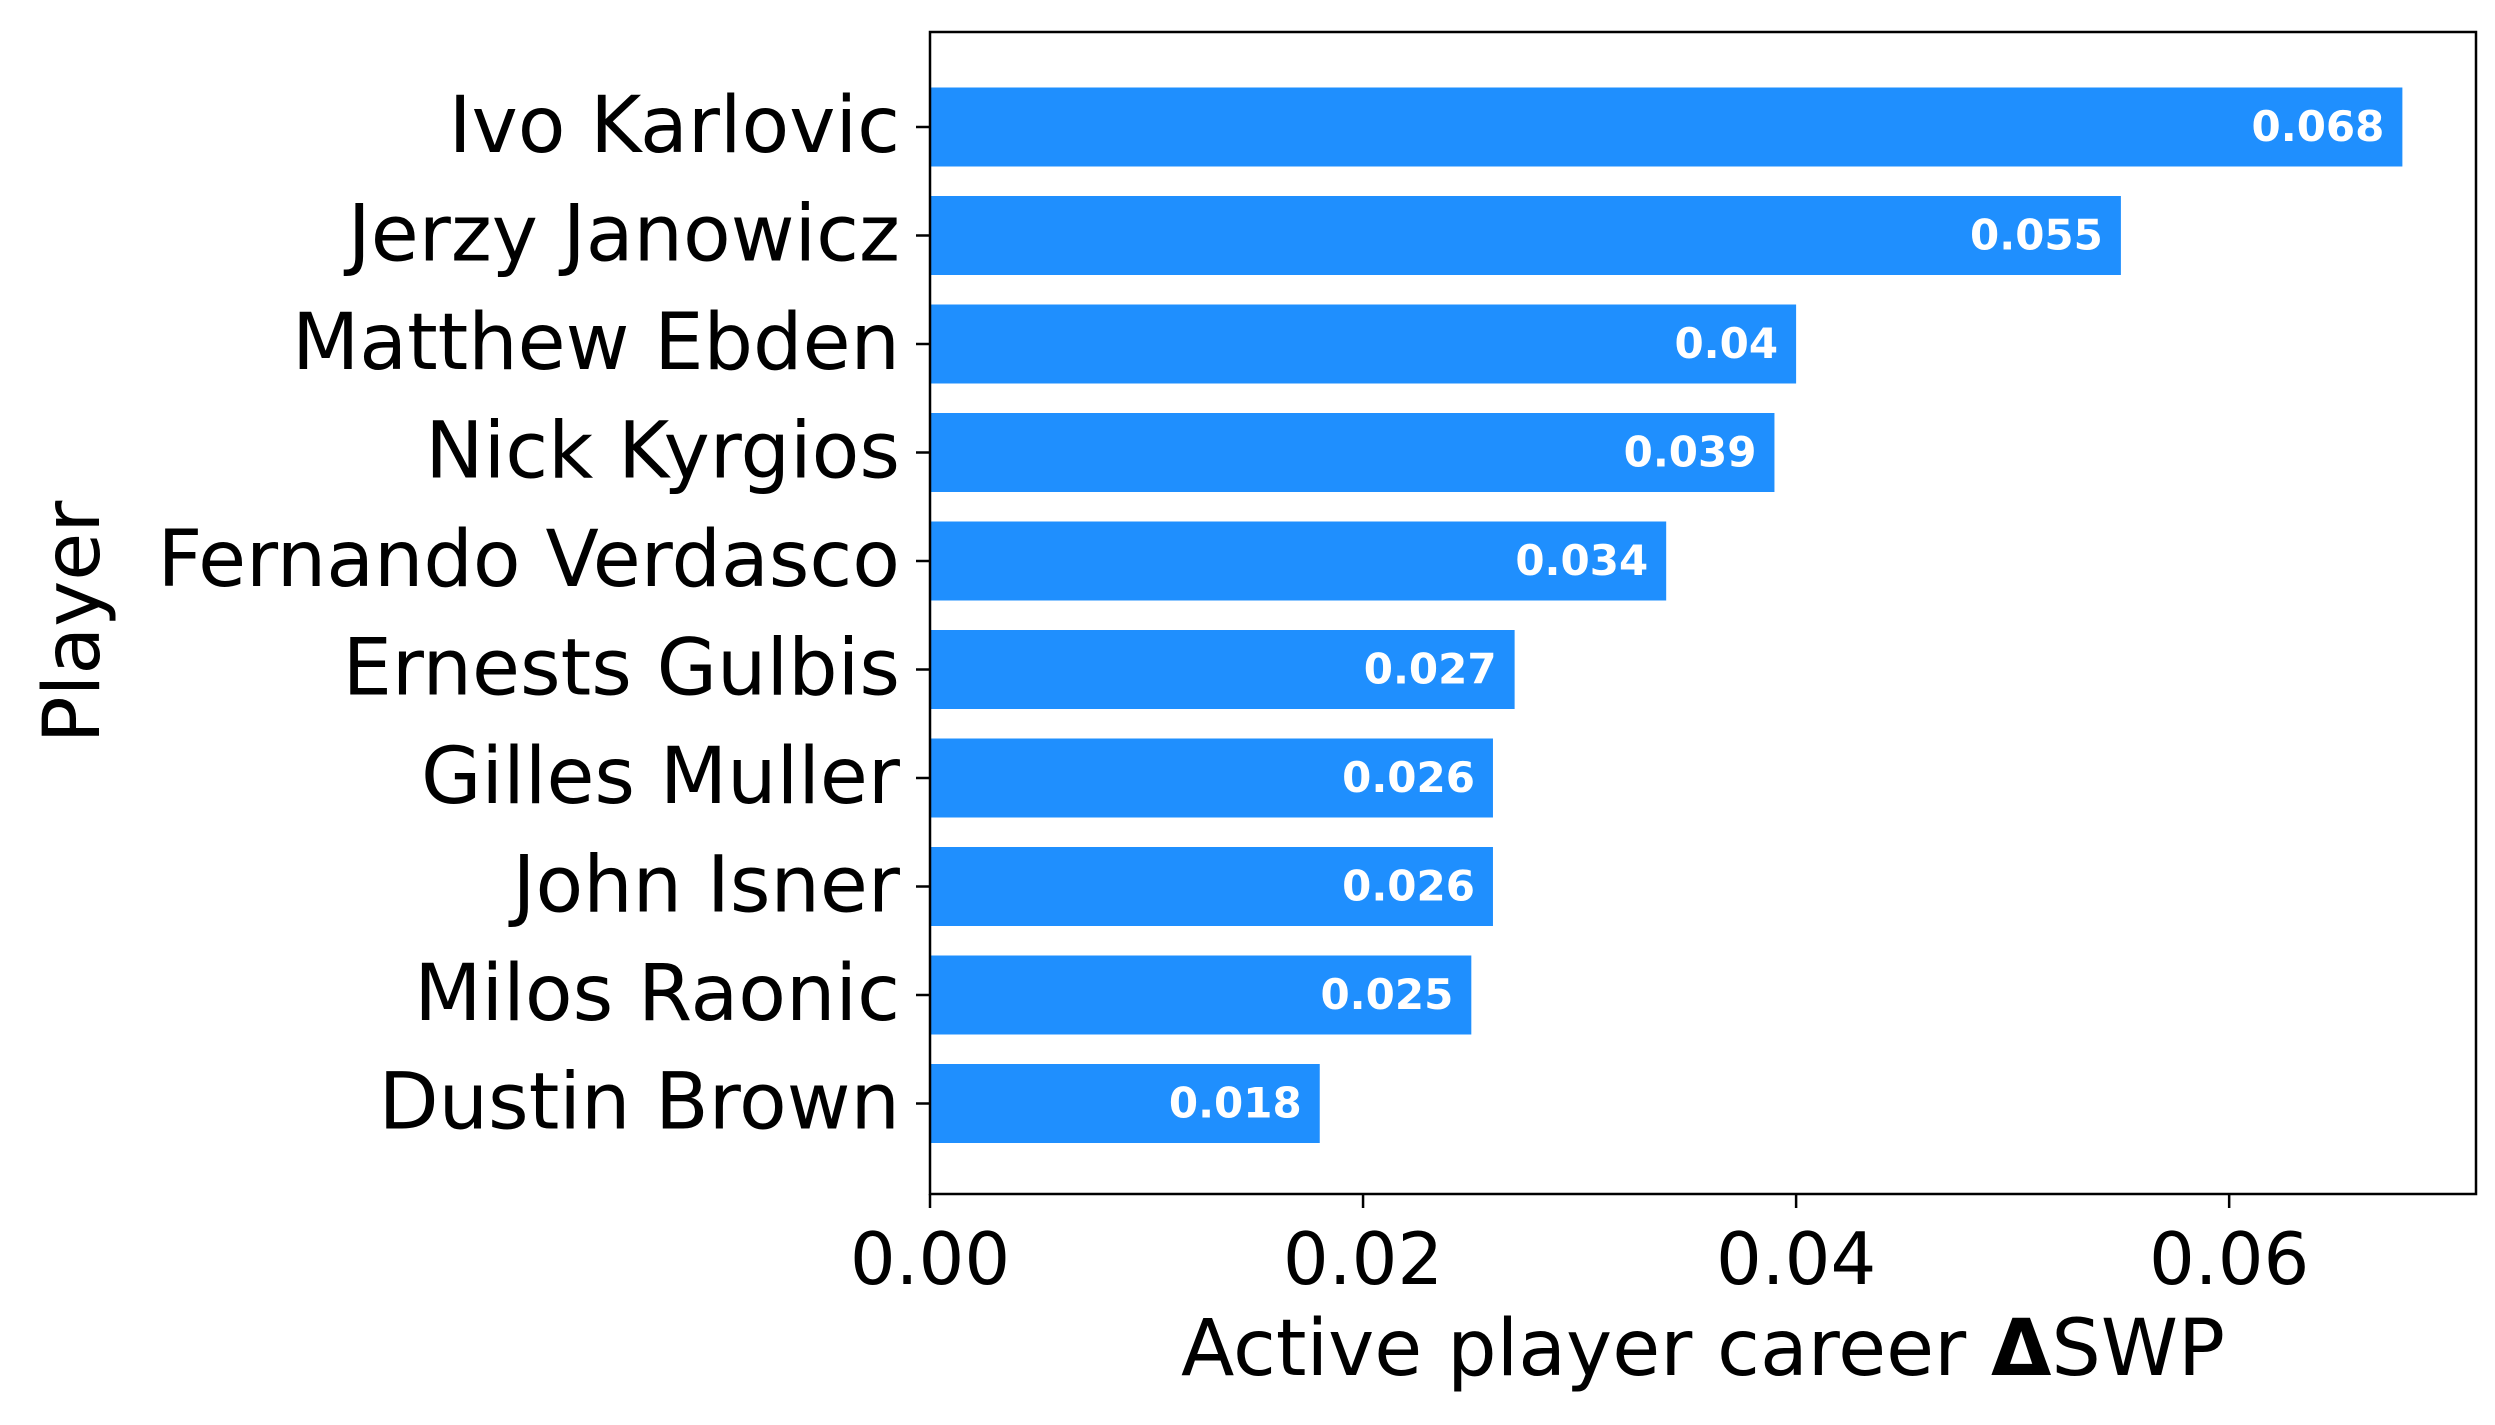  What do you see at coordinates (657, 994) in the screenshot?
I see `y-tick-label: Milos Raonic` at bounding box center [657, 994].